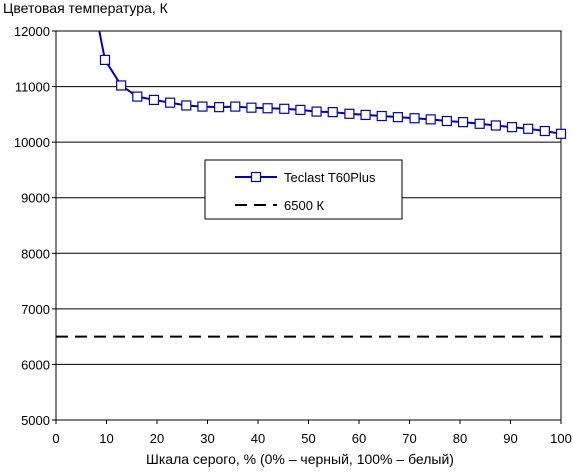 The width and height of the screenshot is (573, 474). I want to click on y-tick-label-6: 11000, so click(32, 87).